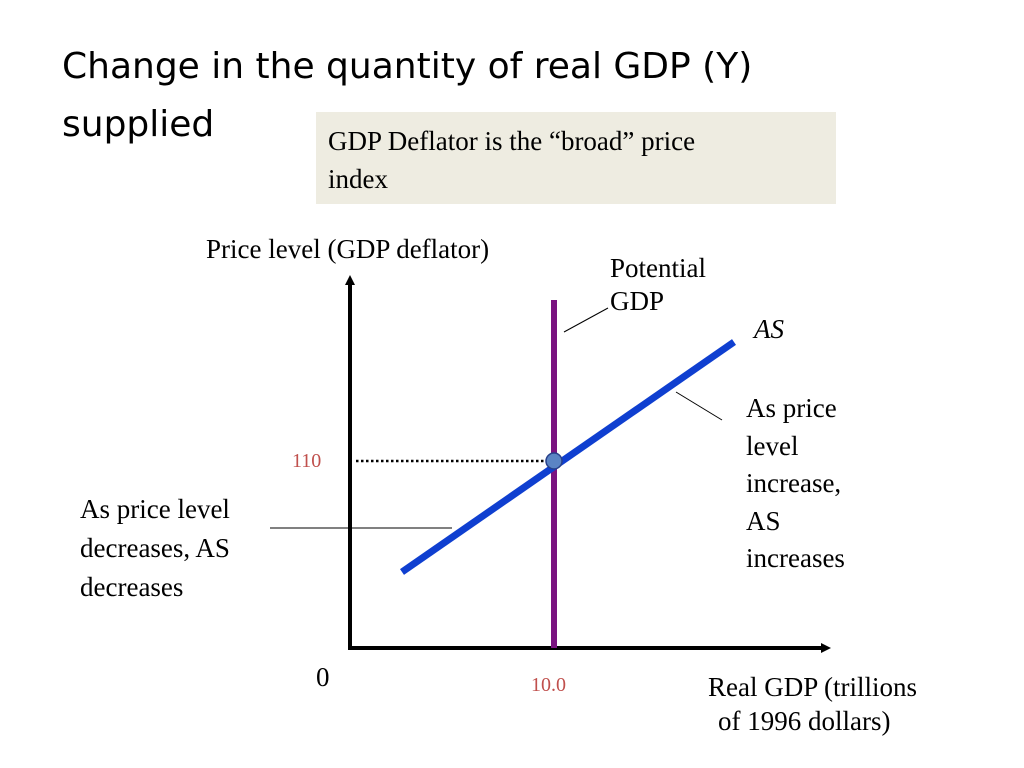 Image resolution: width=1024 pixels, height=768 pixels. What do you see at coordinates (804, 721) in the screenshot?
I see `x-axis-label-line-2: of 1996 dollars)` at bounding box center [804, 721].